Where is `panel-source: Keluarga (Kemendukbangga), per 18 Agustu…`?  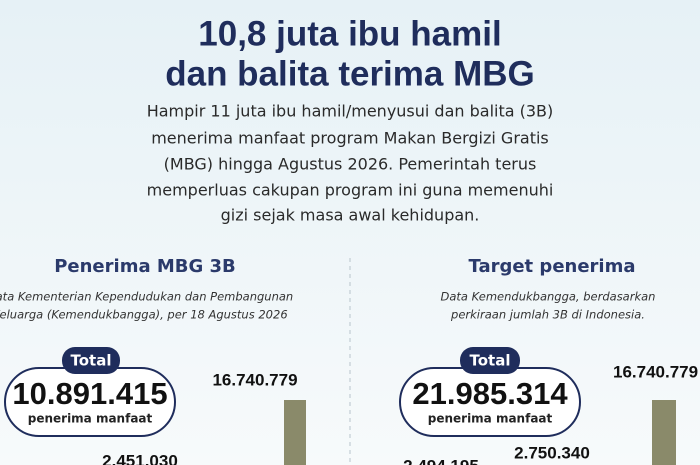
panel-source: Keluarga (Kemendukbangga), per 18 Agustu… is located at coordinates (144, 315).